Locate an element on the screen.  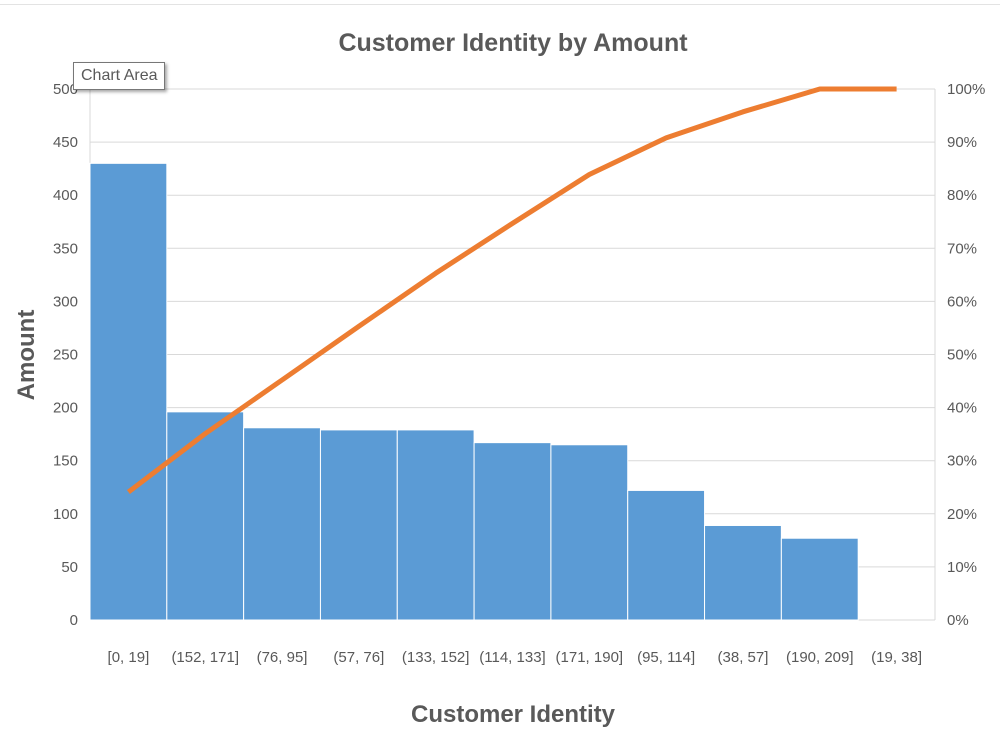
y2-tick-label: 80% is located at coordinates (962, 195).